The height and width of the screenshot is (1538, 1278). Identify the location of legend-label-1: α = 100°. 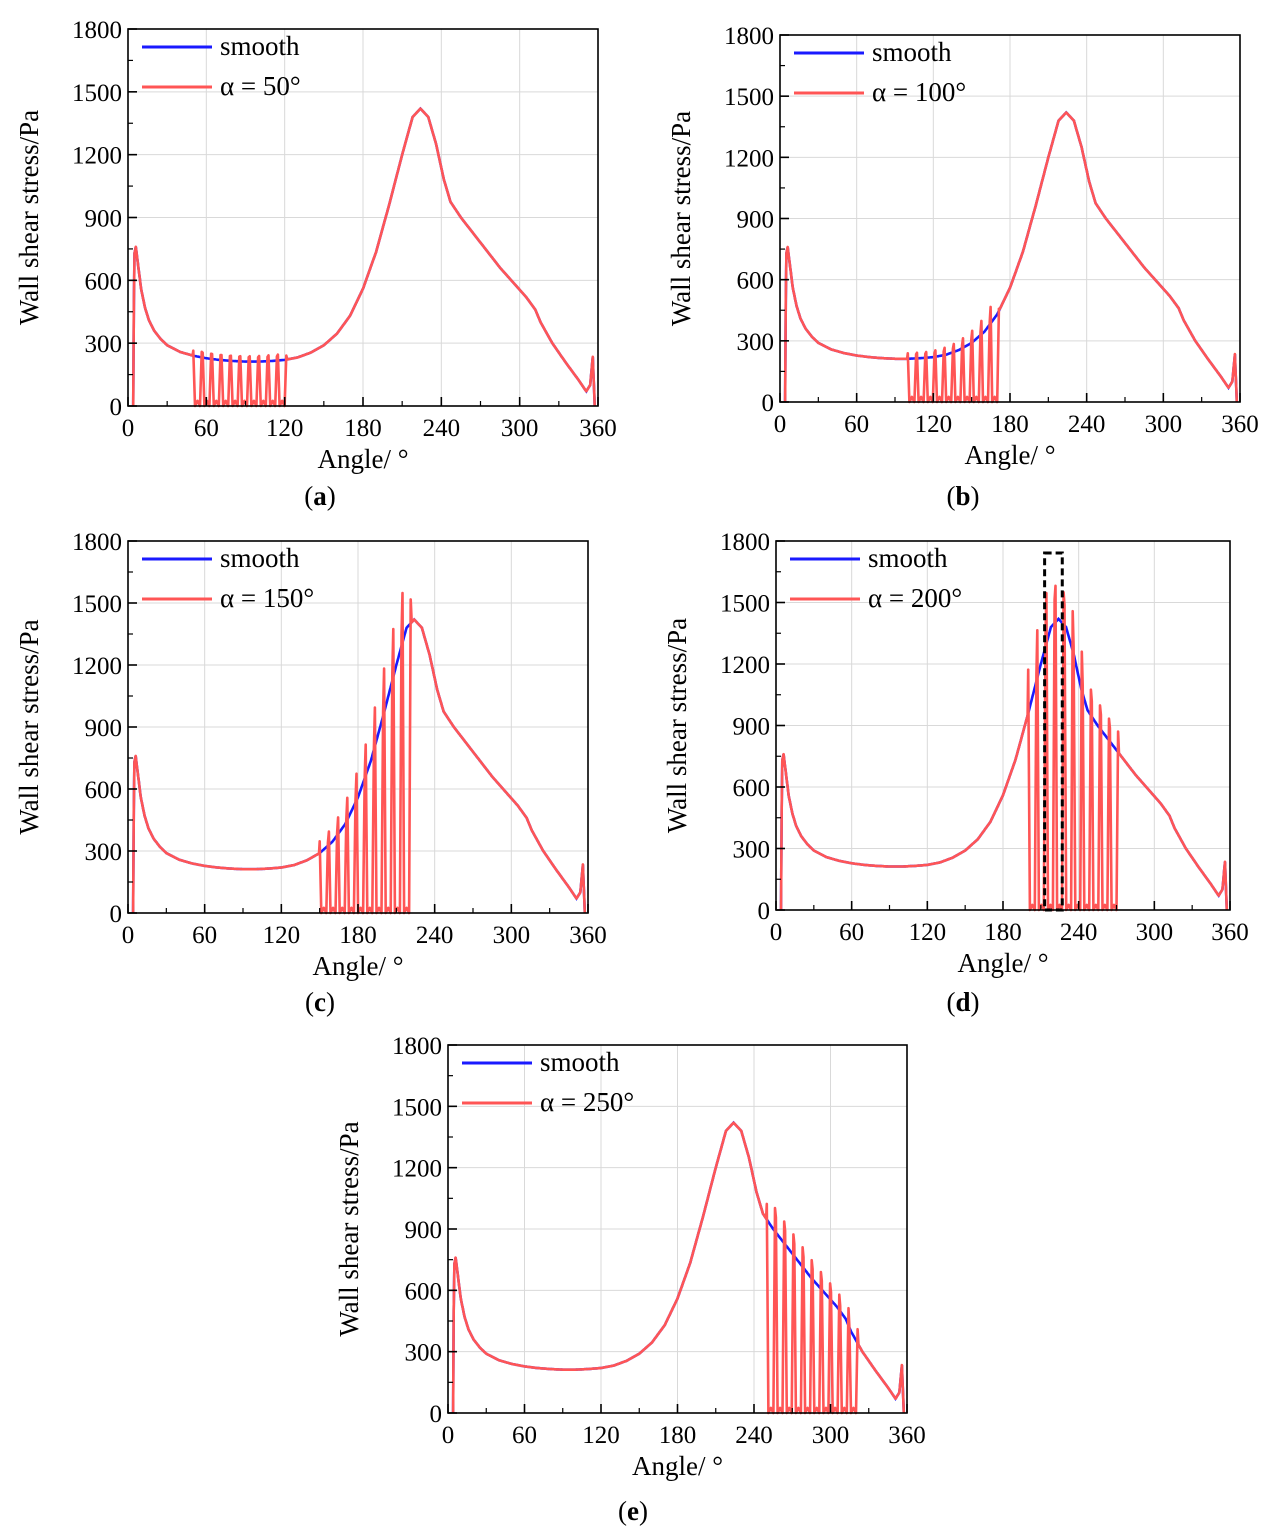
(919, 92).